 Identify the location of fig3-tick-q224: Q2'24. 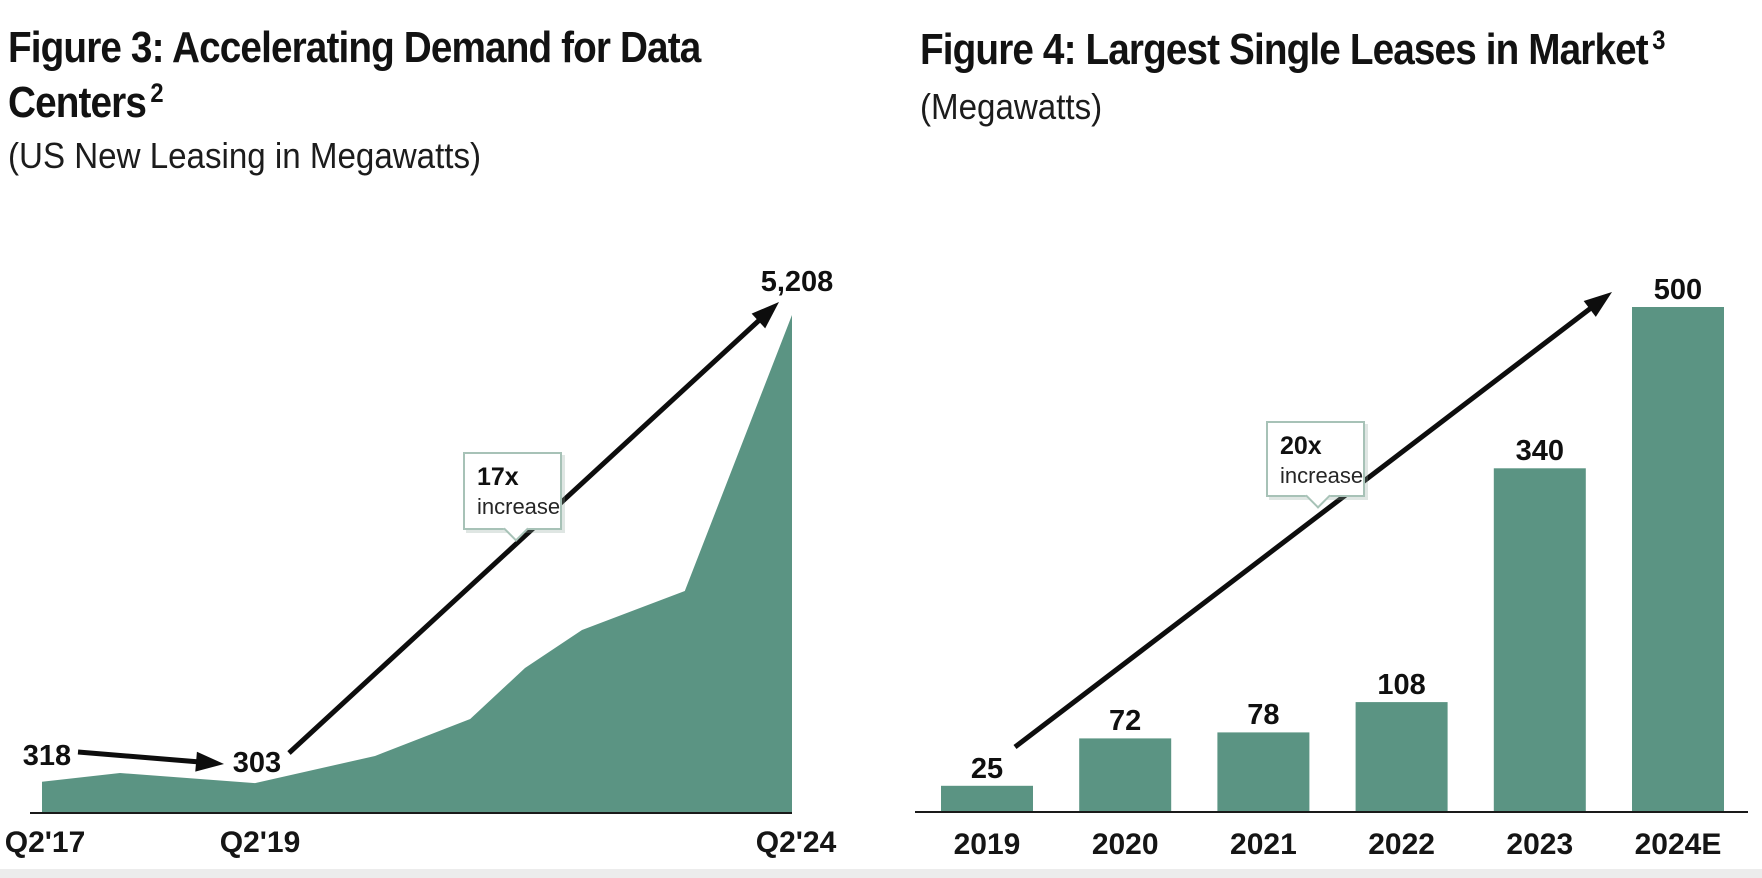
(796, 842).